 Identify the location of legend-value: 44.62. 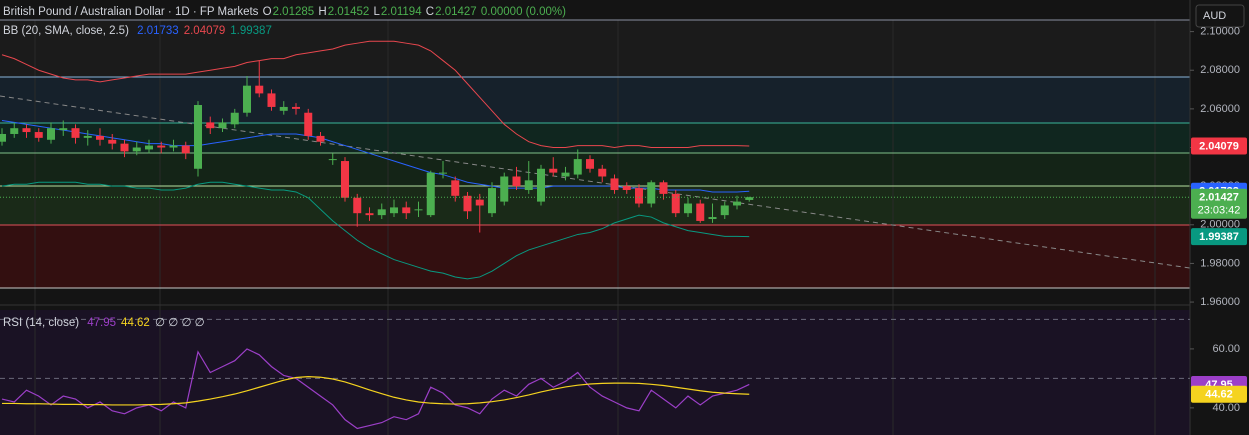
(135, 323).